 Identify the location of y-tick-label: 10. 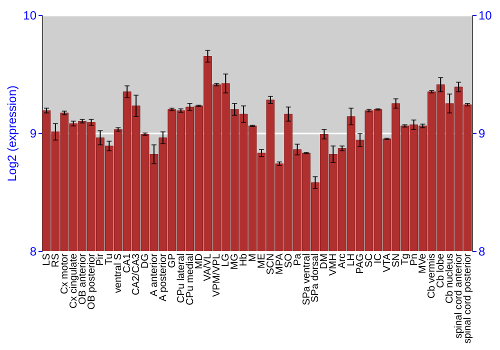
(30, 15).